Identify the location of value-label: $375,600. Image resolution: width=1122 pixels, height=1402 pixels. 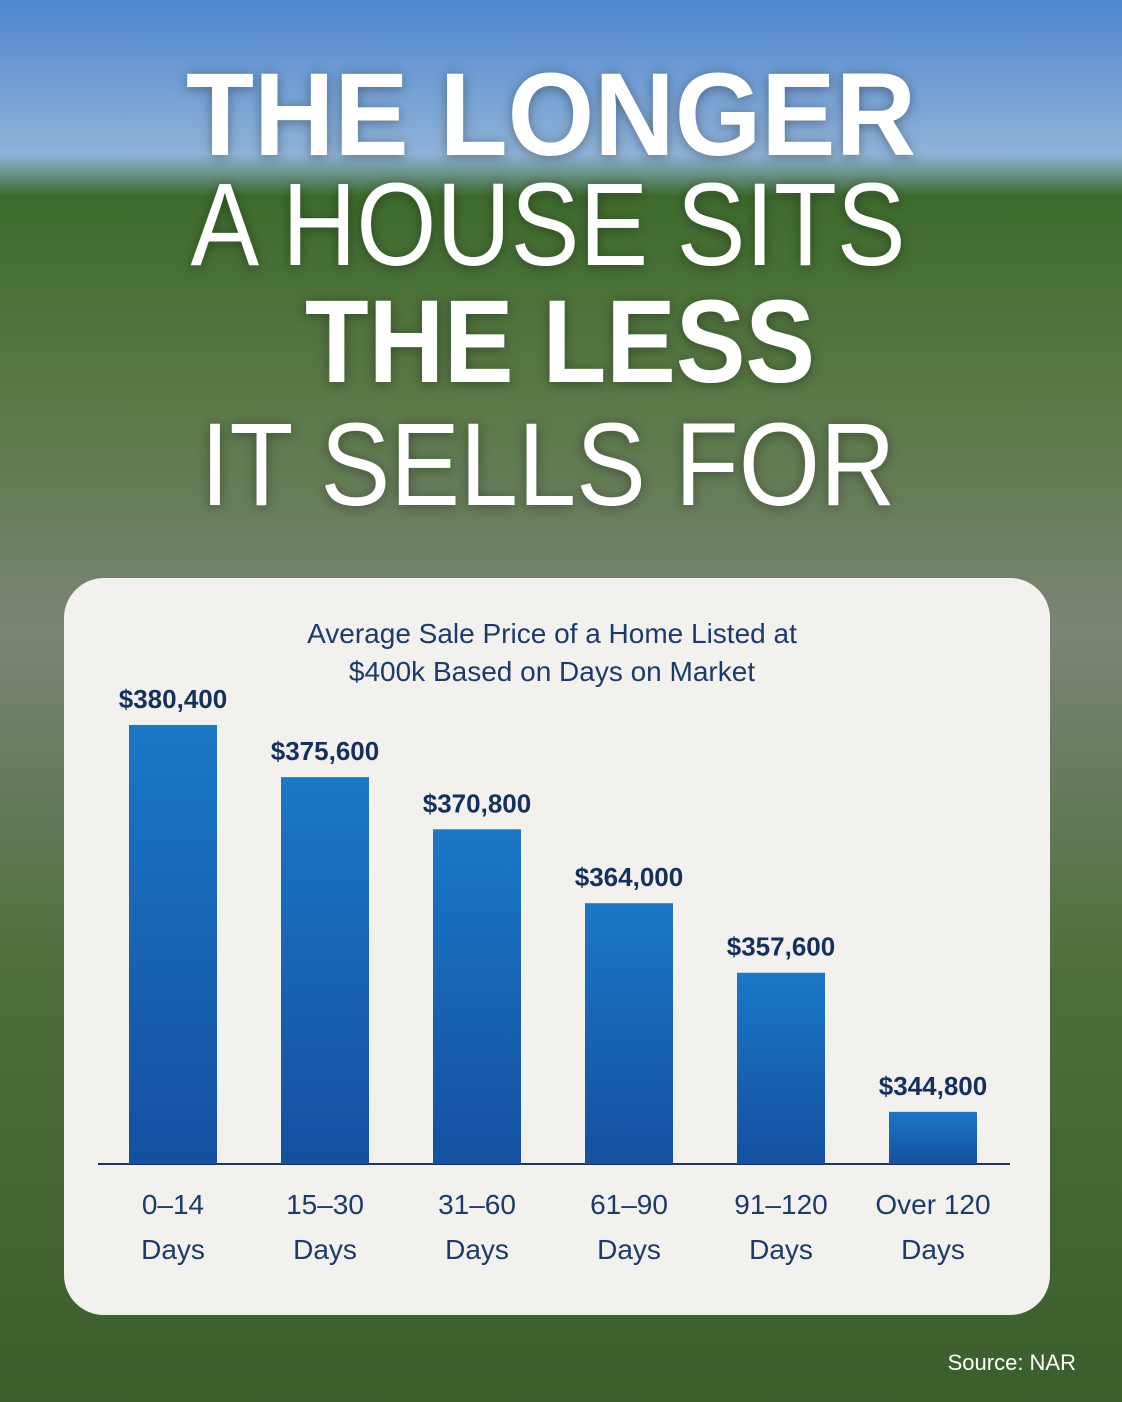
(325, 751).